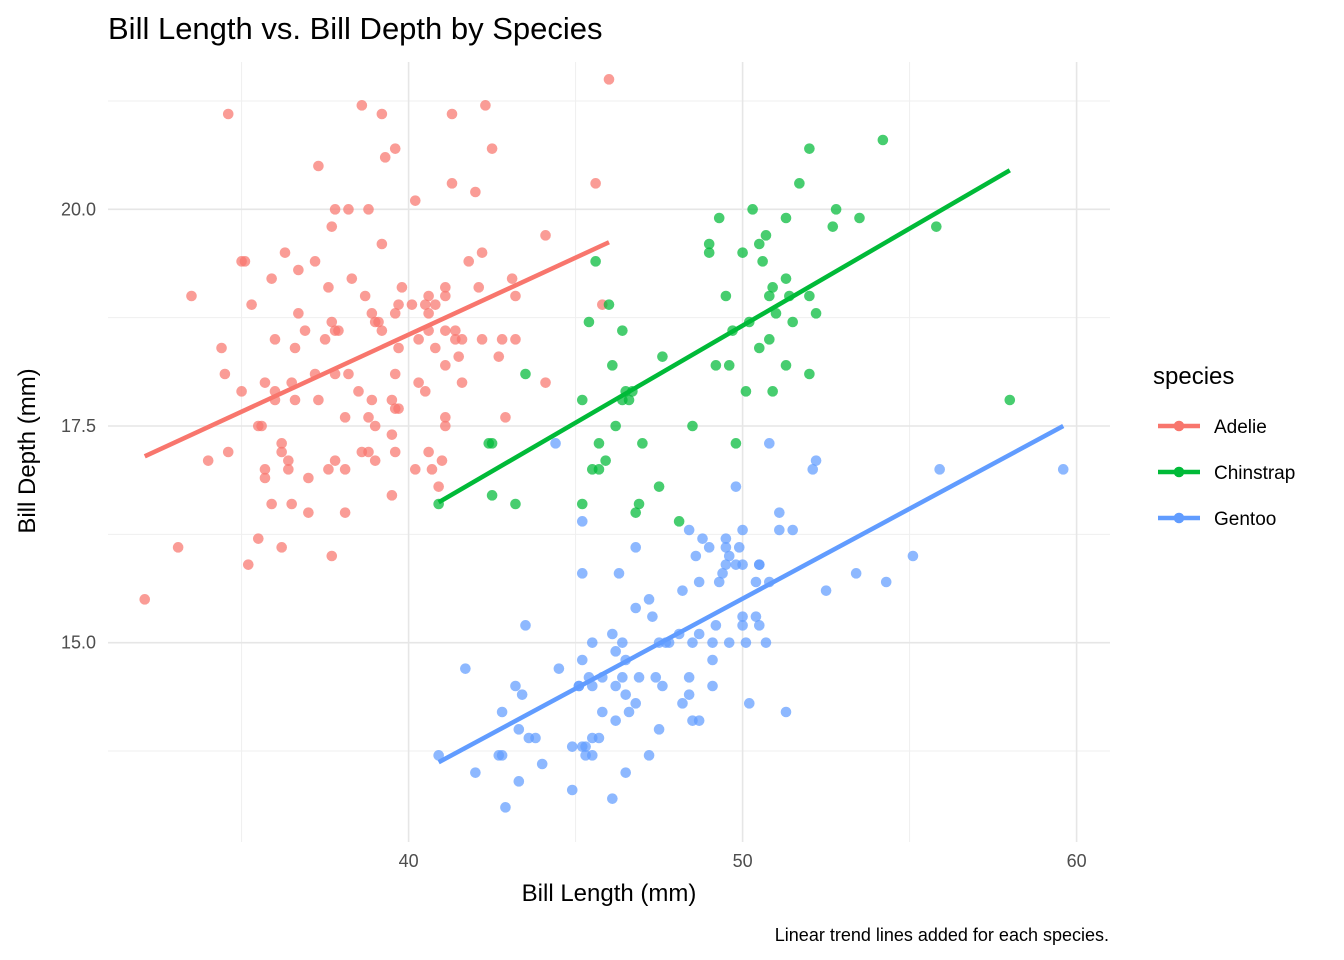 The height and width of the screenshot is (960, 1344). I want to click on legend-label: Adelie, so click(1240, 427).